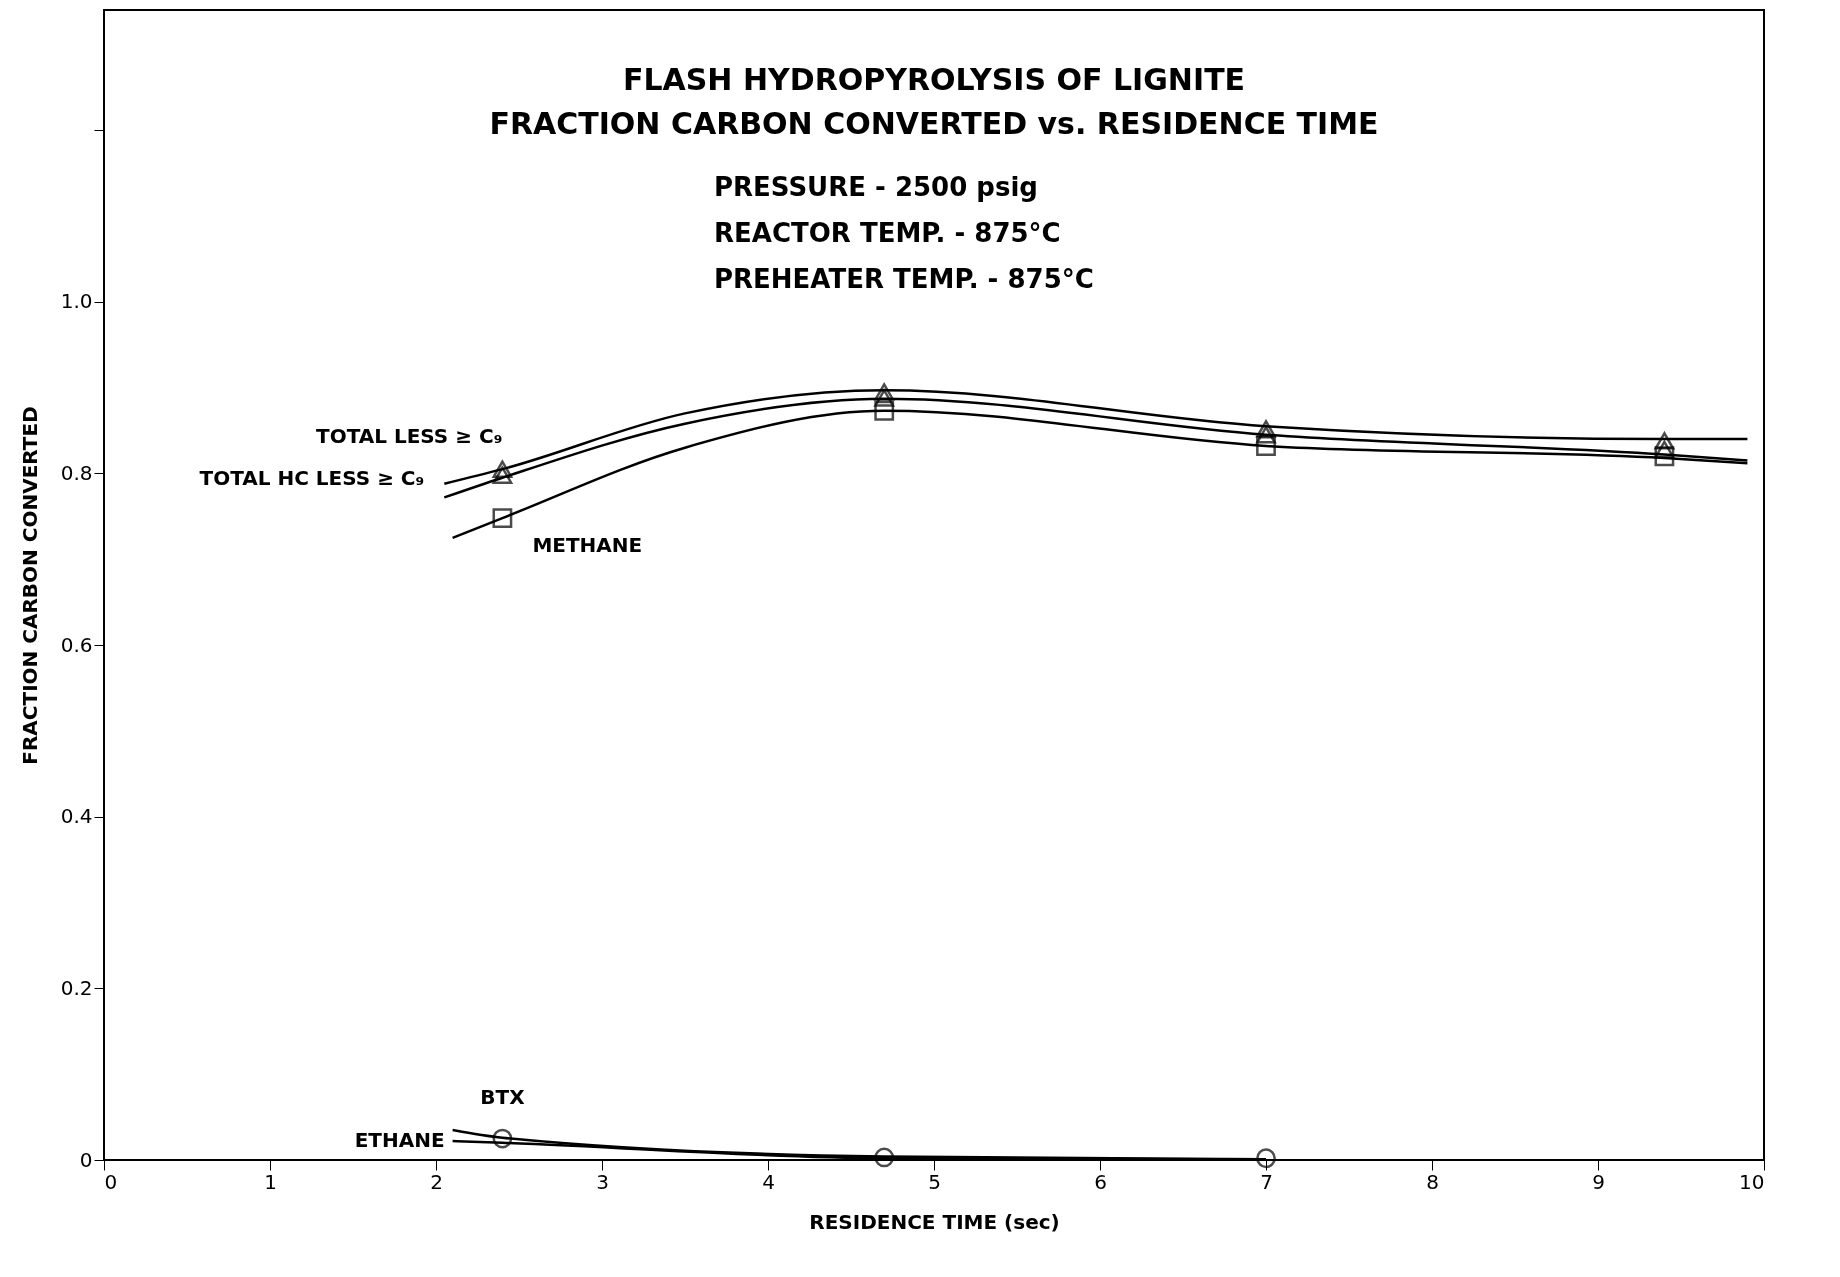 The image size is (1840, 1277). I want to click on text: FLASH HYDROPYROLYSIS OF LIGNITE, so click(934, 79).